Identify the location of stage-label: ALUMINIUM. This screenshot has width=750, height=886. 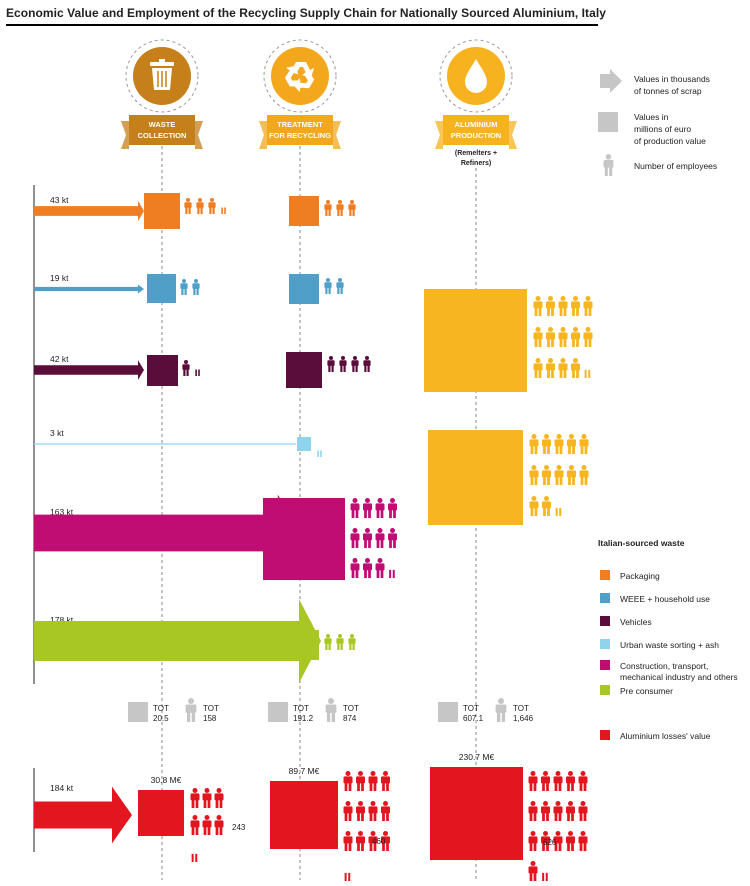
(476, 124).